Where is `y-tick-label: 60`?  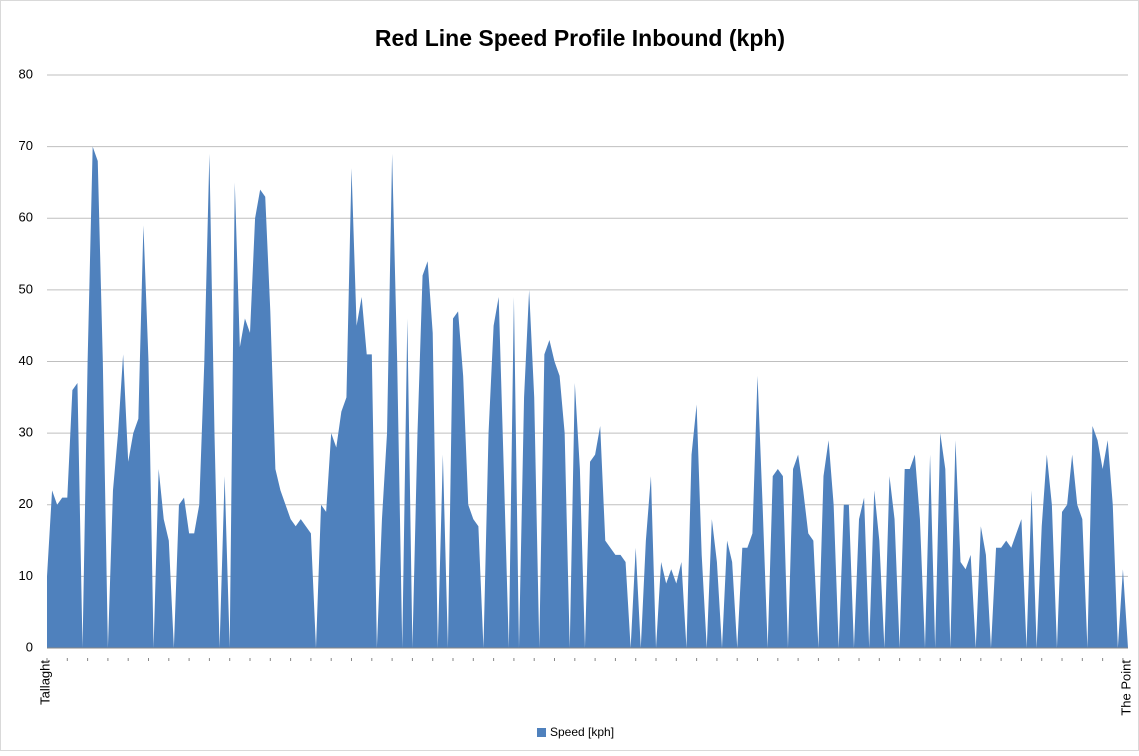 y-tick-label: 60 is located at coordinates (26, 217).